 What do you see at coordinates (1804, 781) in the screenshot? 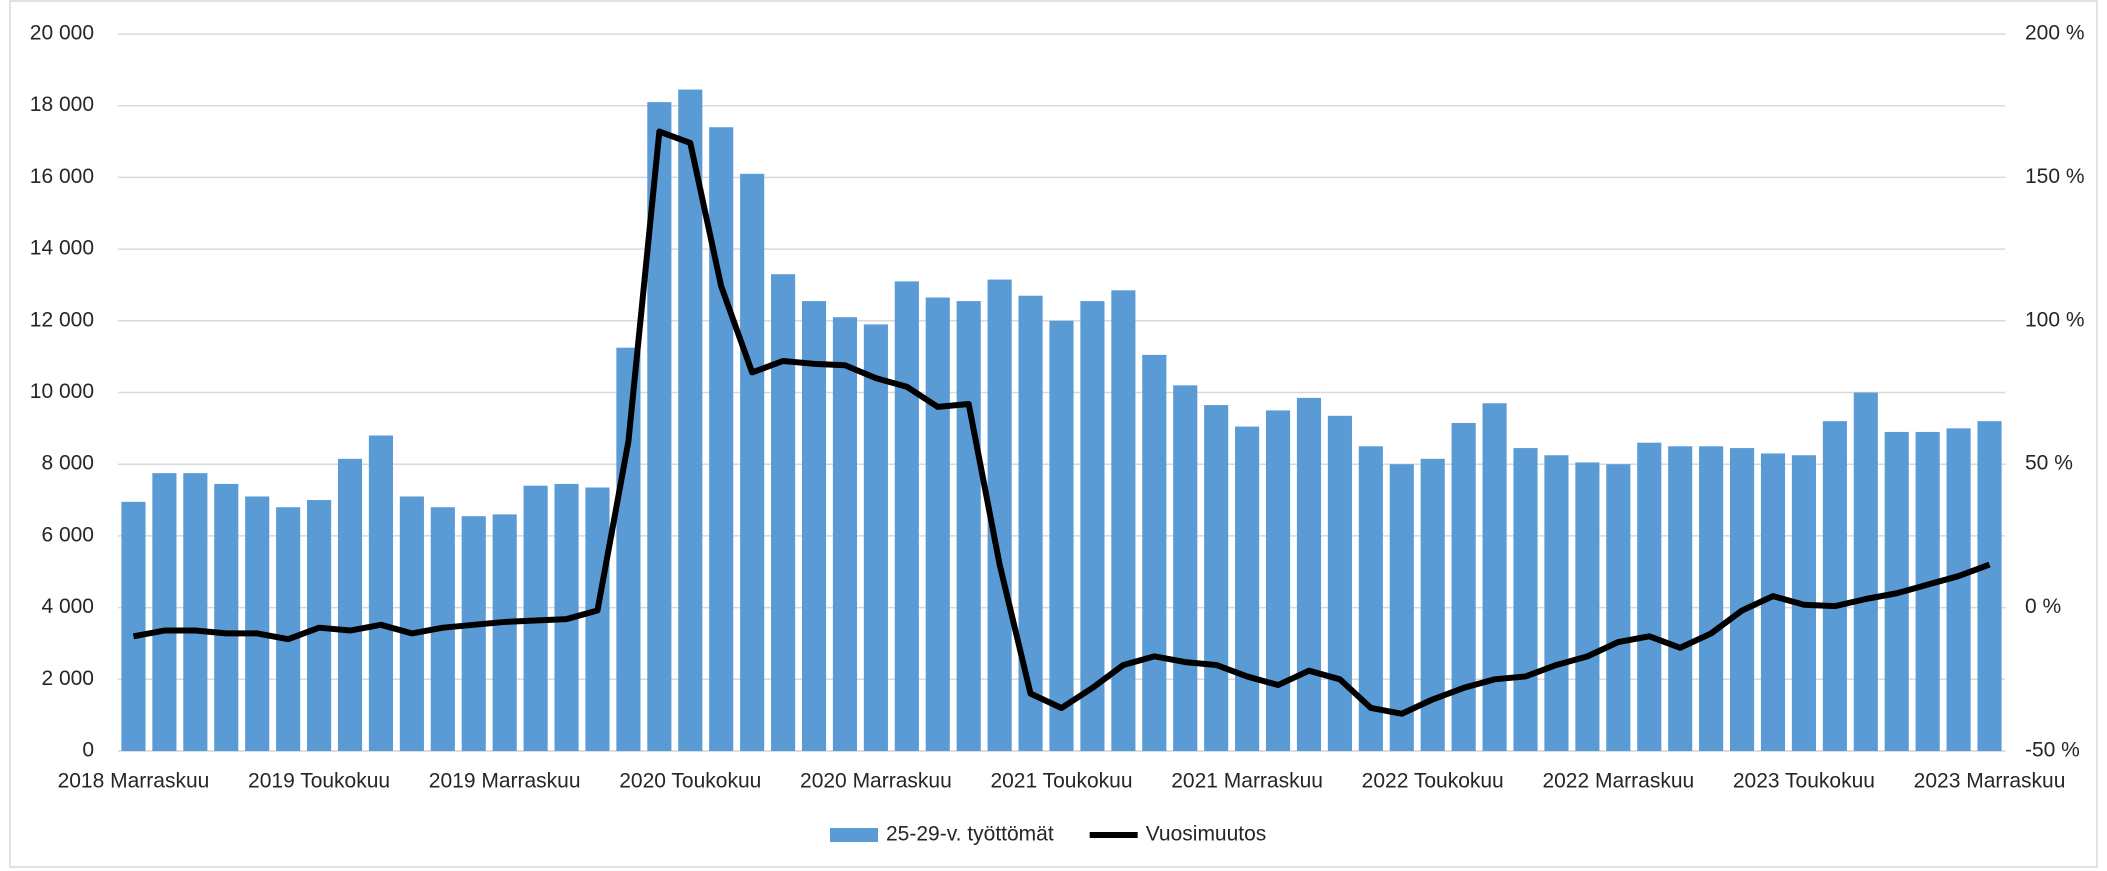
I see `x-tick-label: 2023 Toukokuu` at bounding box center [1804, 781].